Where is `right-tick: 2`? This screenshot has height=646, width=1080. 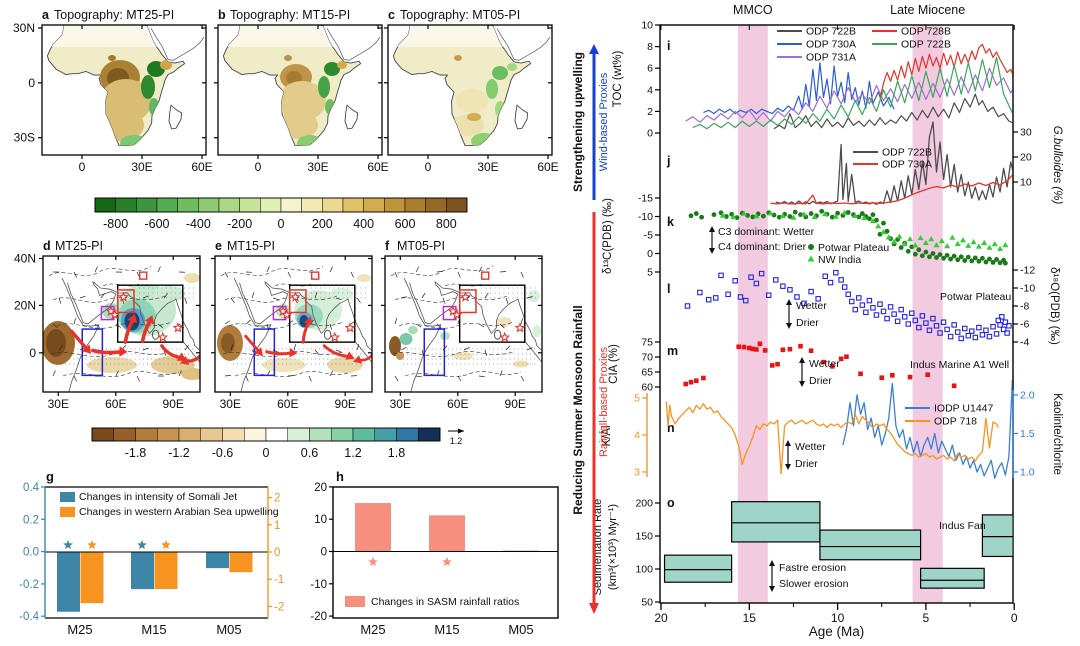
right-tick: 2 is located at coordinates (277, 499).